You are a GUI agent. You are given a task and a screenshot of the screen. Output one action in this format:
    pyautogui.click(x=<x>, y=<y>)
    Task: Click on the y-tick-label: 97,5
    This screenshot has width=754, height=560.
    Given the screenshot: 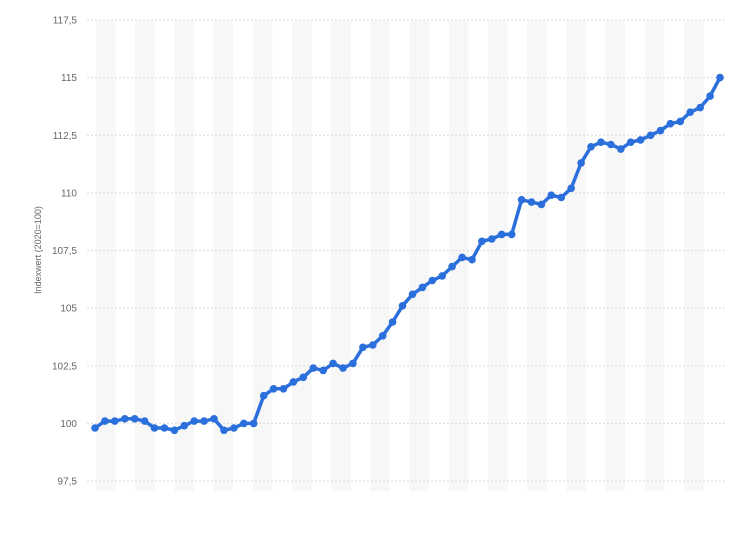 What is the action you would take?
    pyautogui.click(x=68, y=482)
    